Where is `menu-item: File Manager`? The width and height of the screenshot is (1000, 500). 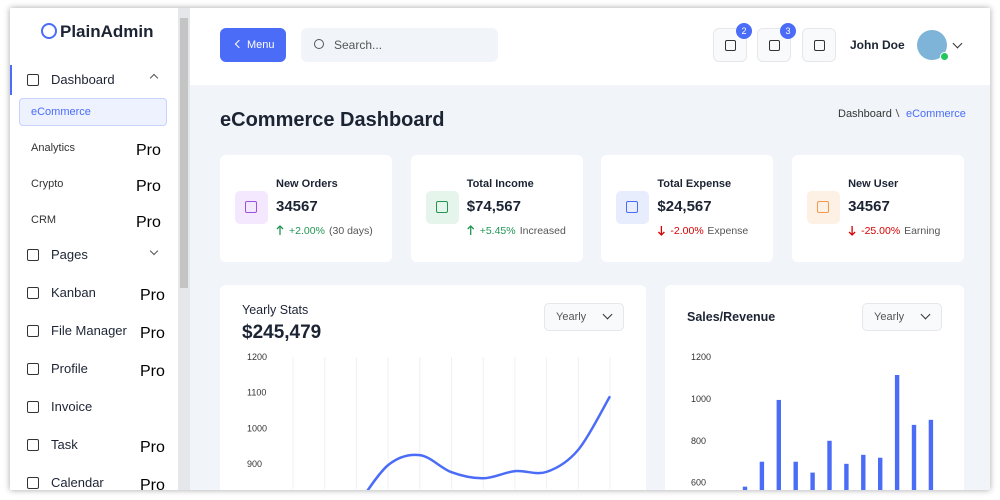 menu-item: File Manager is located at coordinates (89, 330).